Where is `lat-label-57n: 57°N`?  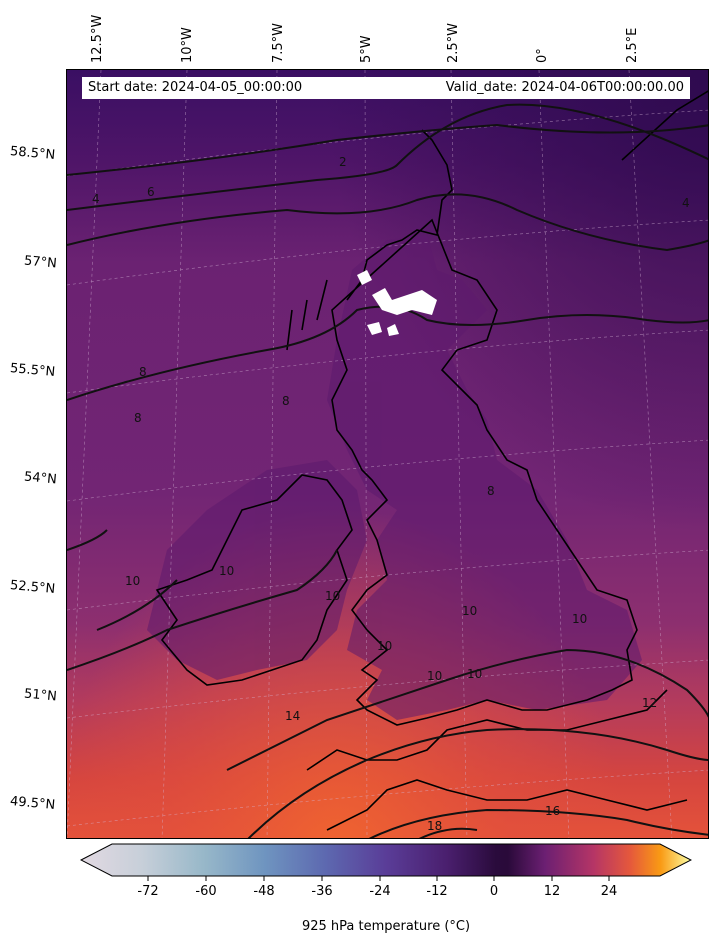
lat-label-57n: 57°N is located at coordinates (40, 262).